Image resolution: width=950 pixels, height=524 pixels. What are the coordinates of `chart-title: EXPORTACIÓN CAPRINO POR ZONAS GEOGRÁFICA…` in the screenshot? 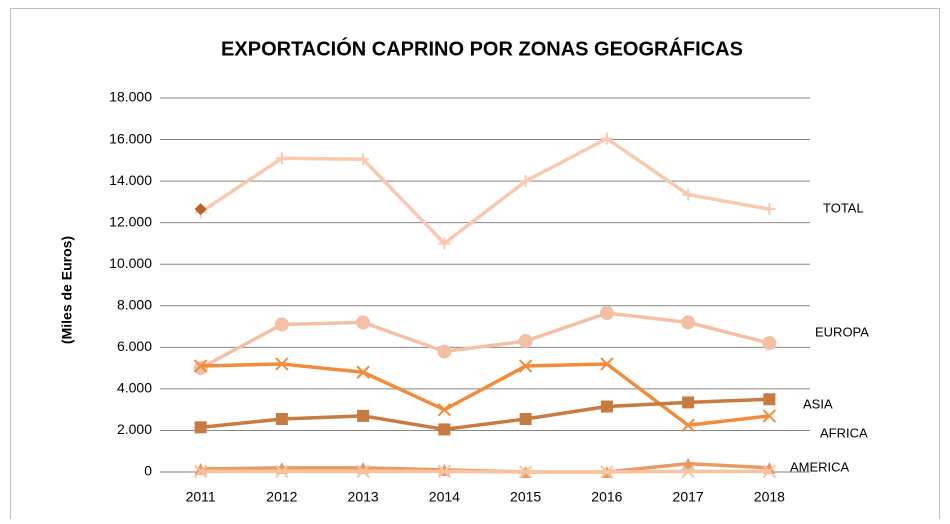 It's located at (482, 48).